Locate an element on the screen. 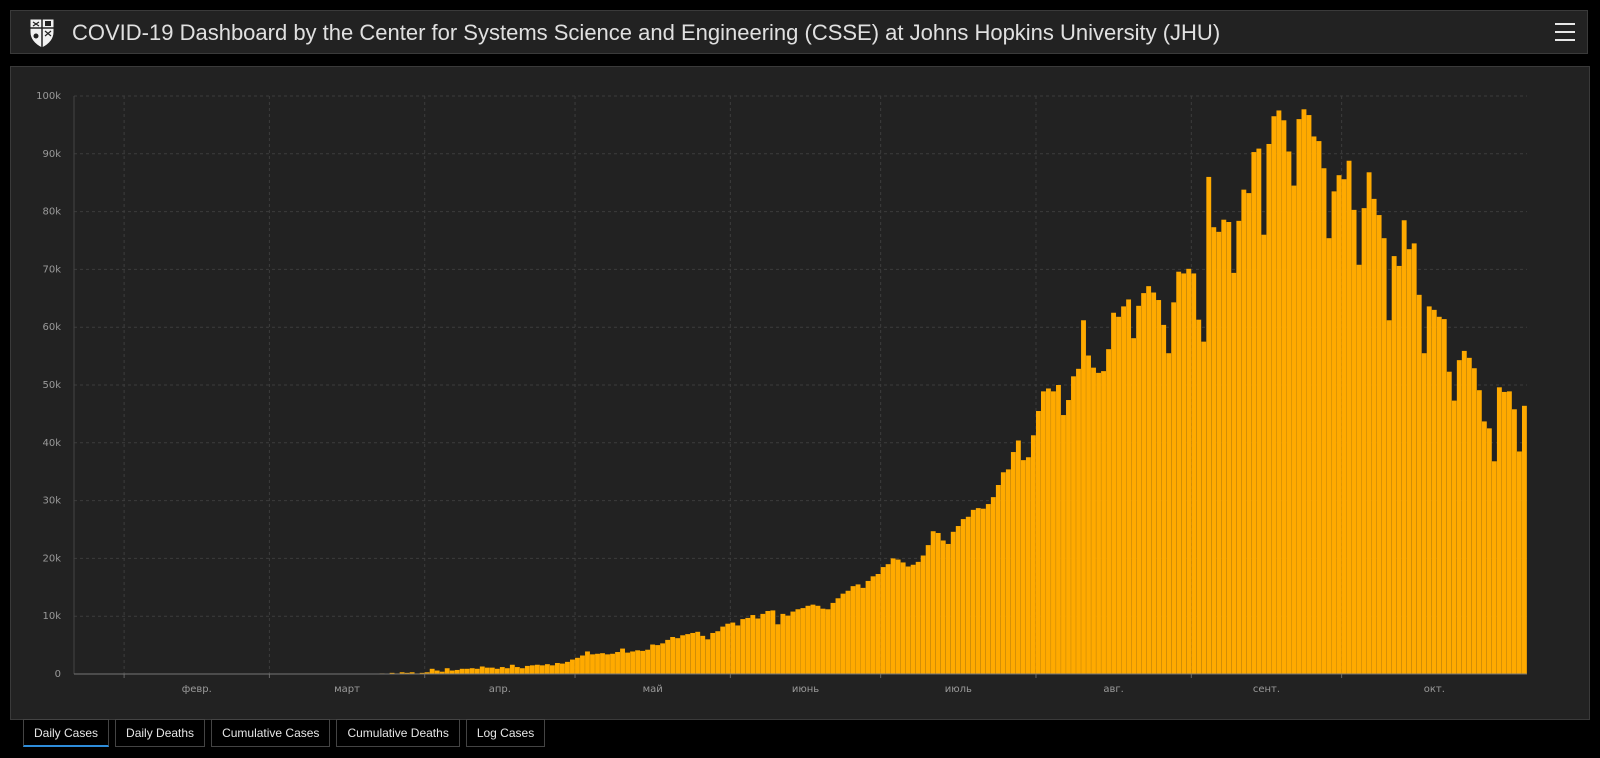  y-tick-label: 70k is located at coordinates (51, 269).